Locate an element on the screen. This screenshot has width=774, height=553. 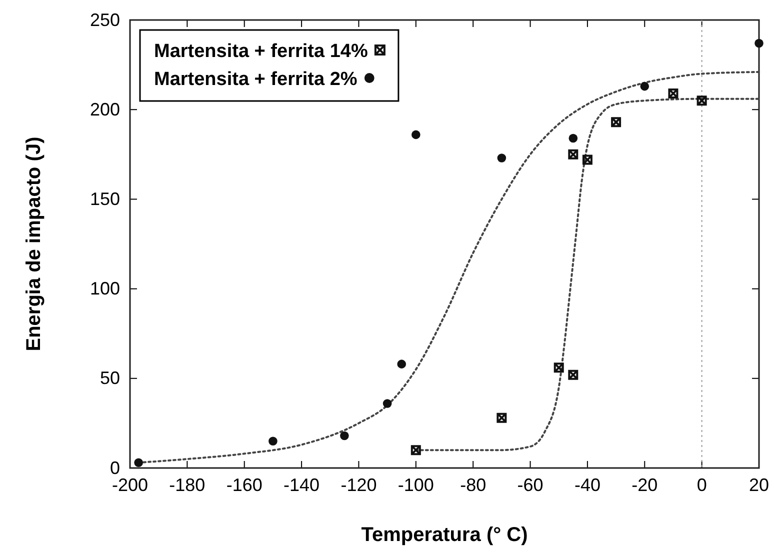
x-tick-label: -100 is located at coordinates (416, 484).